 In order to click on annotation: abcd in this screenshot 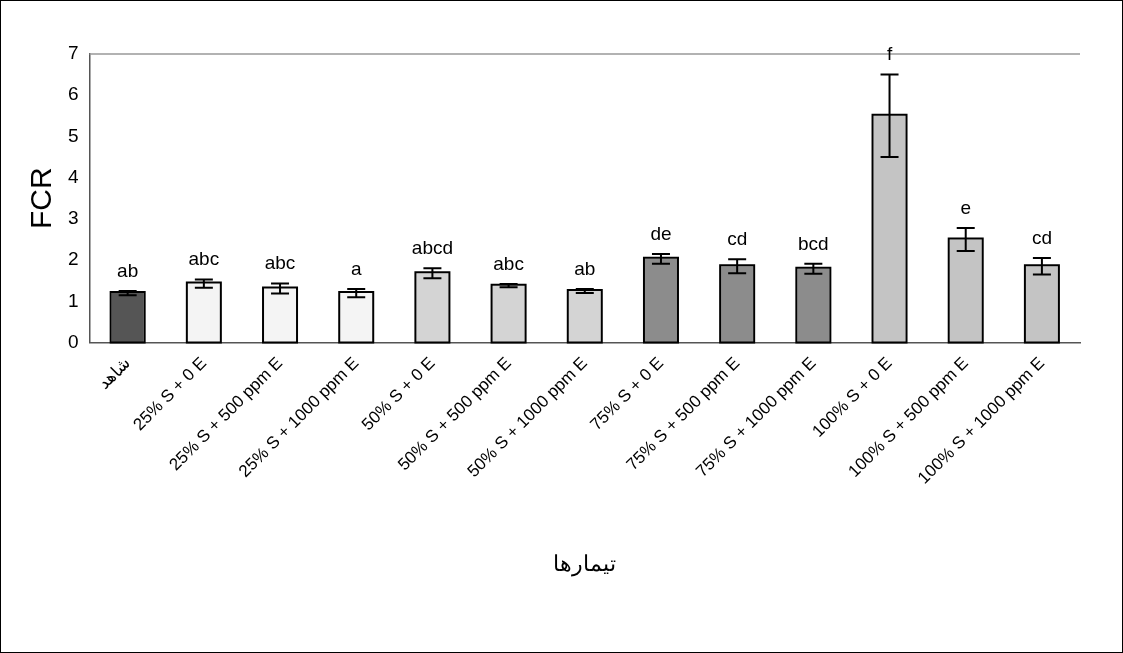, I will do `click(432, 248)`.